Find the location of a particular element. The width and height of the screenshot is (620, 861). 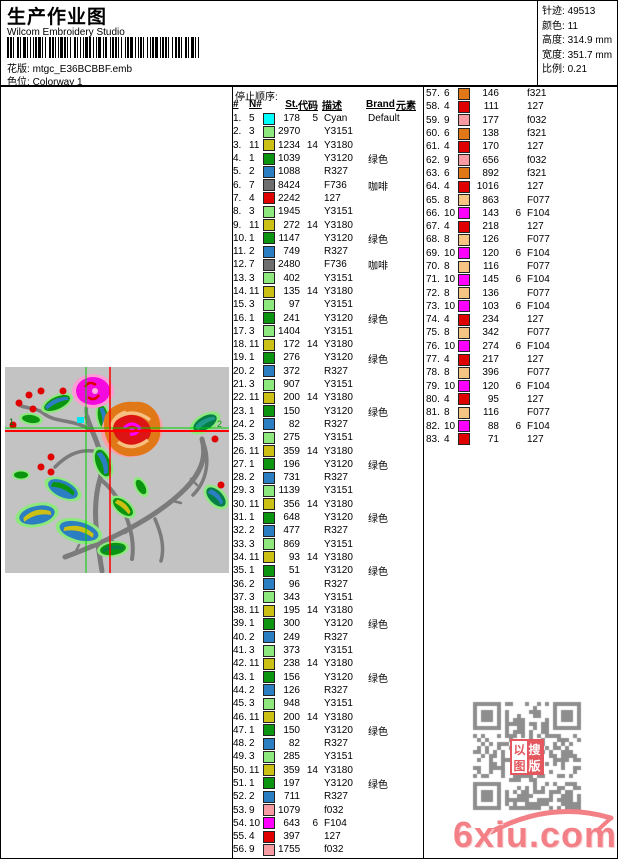

row-index: 72. is located at coordinates (433, 293).